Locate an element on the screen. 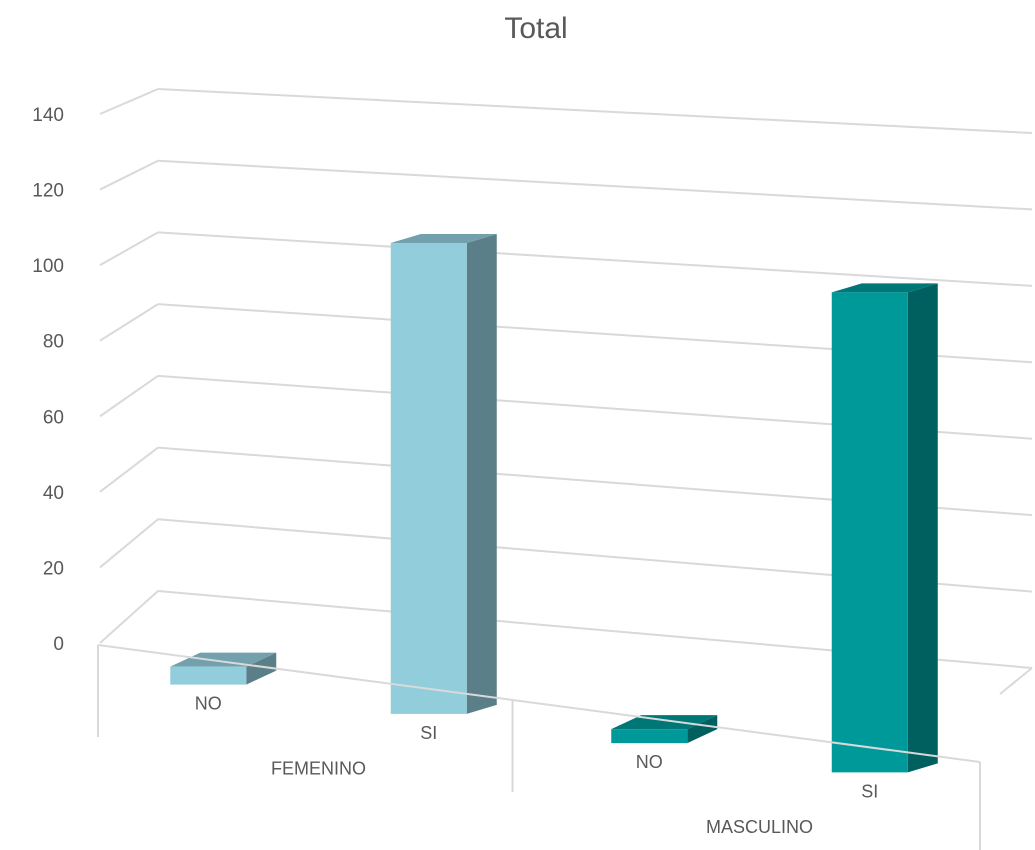 The height and width of the screenshot is (850, 1035). y-axis-tick-labels: 0 20 40 60 80 100 120 140 is located at coordinates (48, 380).